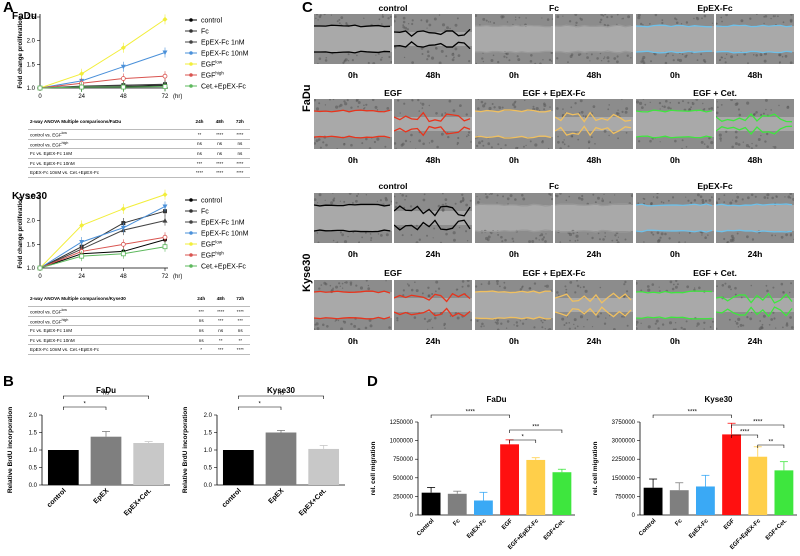  What do you see at coordinates (106, 460) in the screenshot?
I see `bar-epex` at bounding box center [106, 460].